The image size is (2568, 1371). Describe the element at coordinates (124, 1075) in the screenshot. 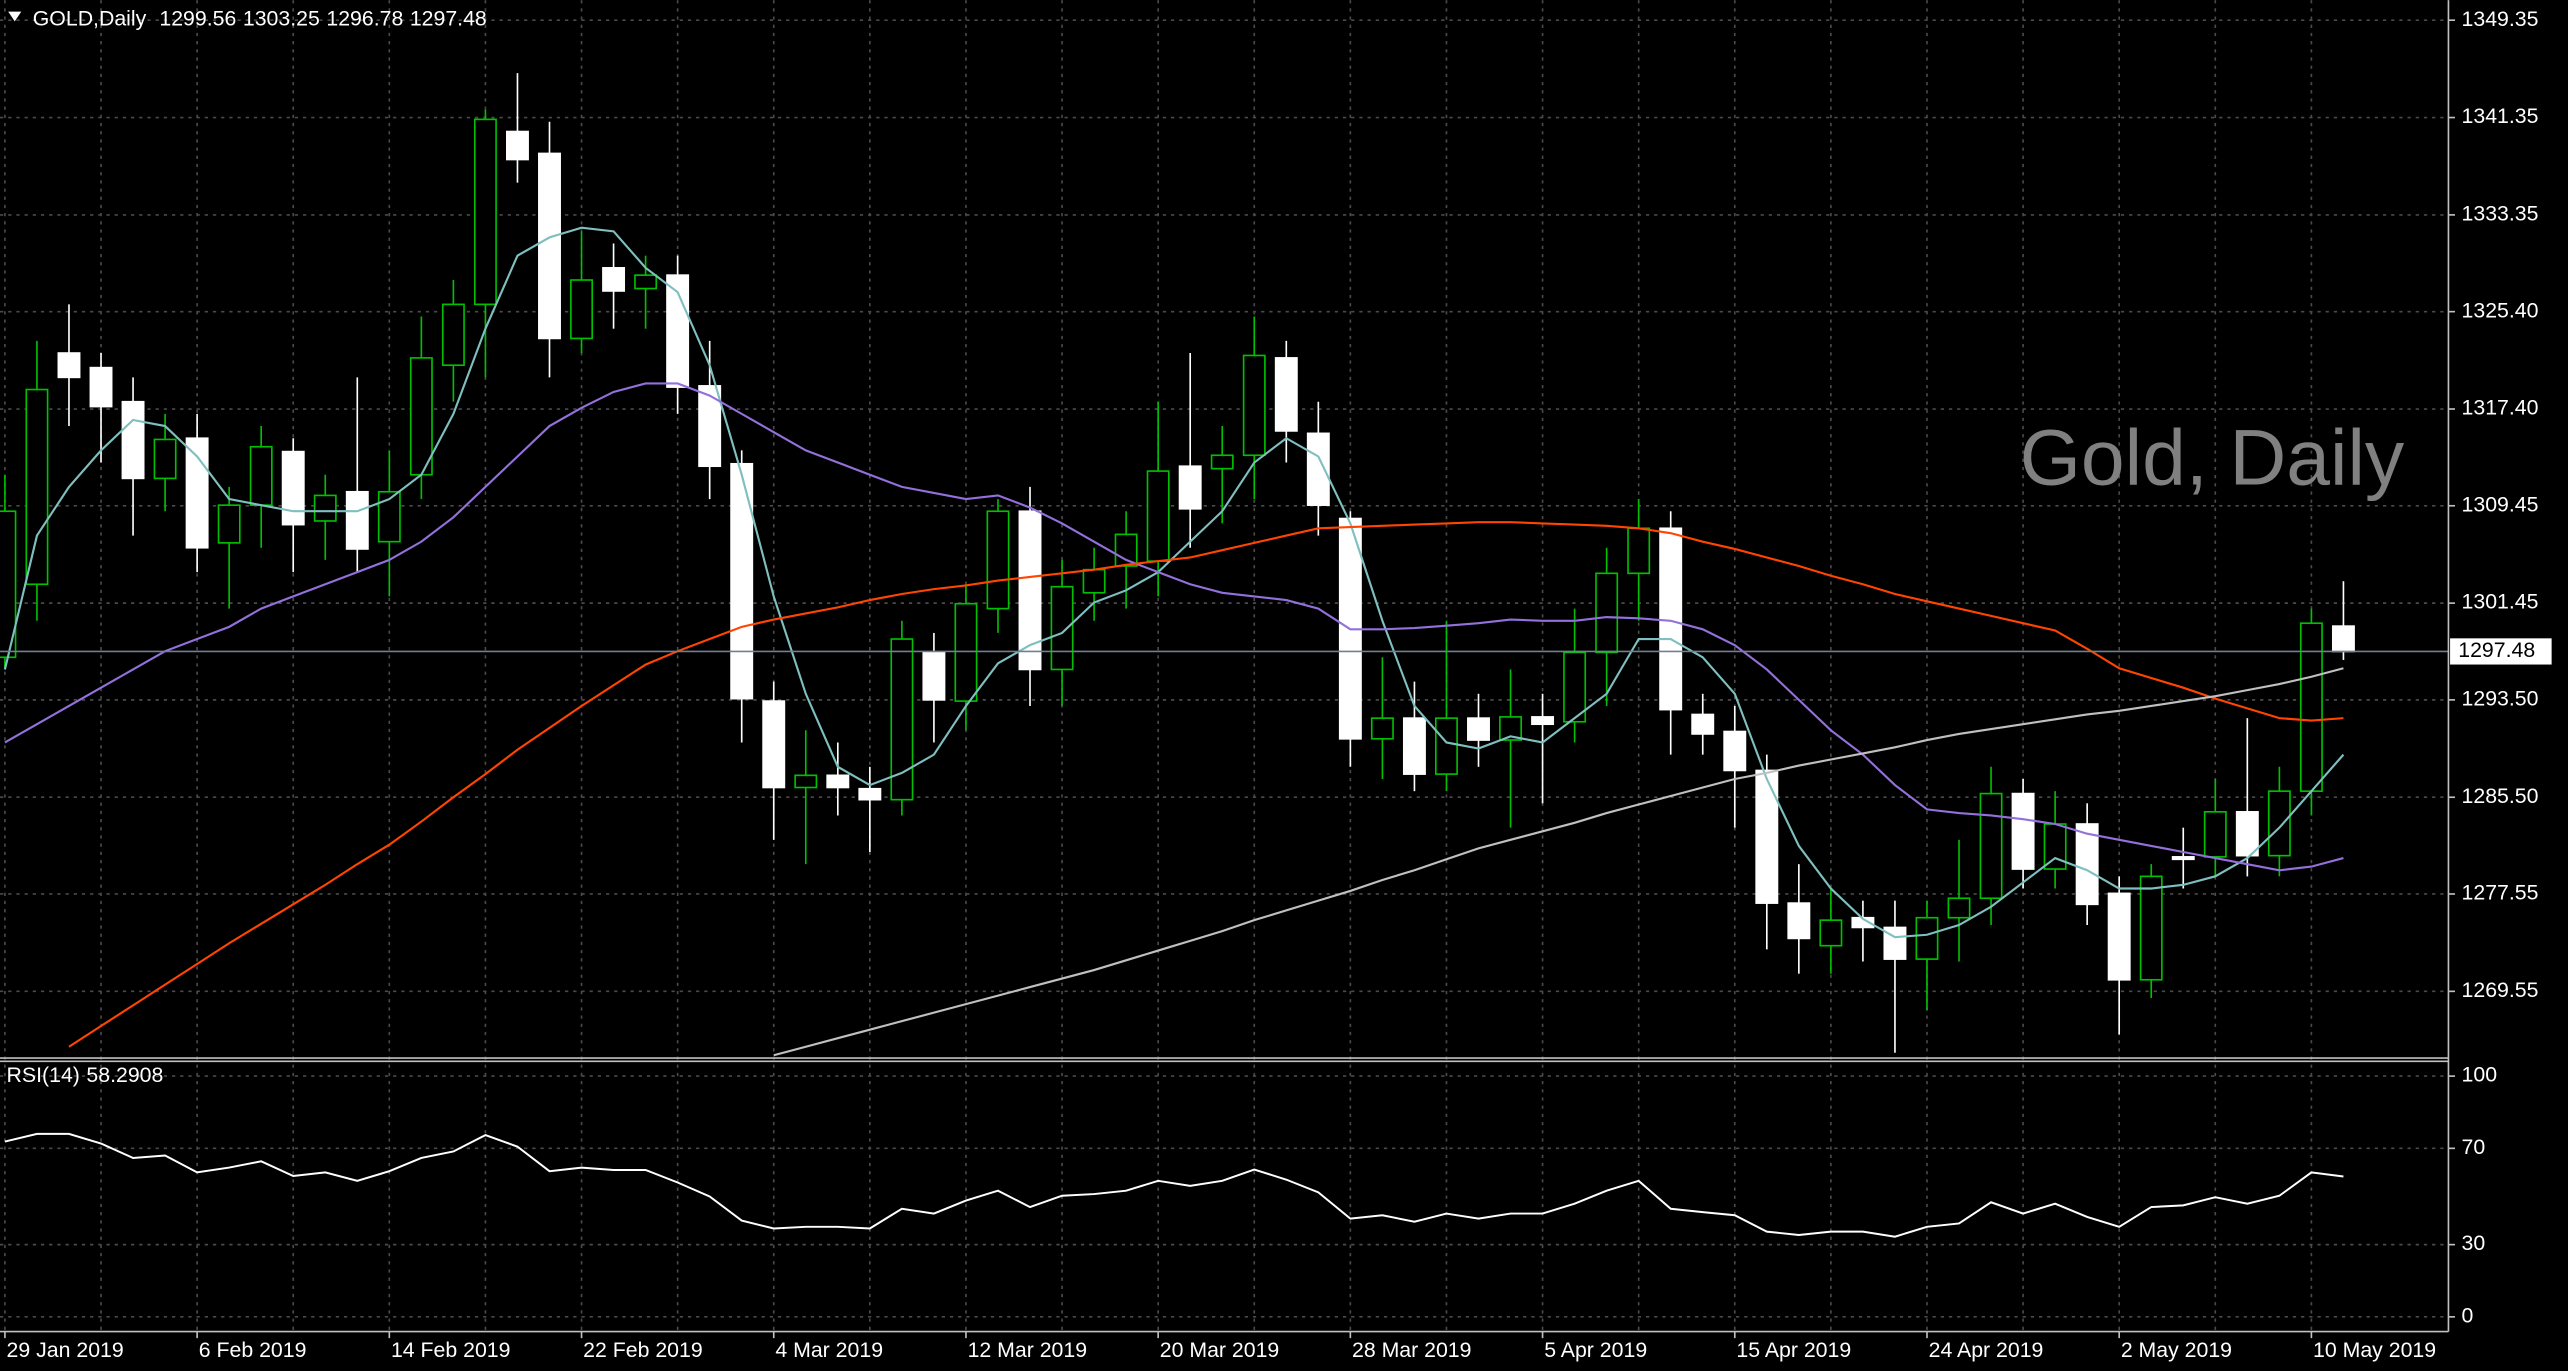

I see `rsi-value: 58.2908` at that location.